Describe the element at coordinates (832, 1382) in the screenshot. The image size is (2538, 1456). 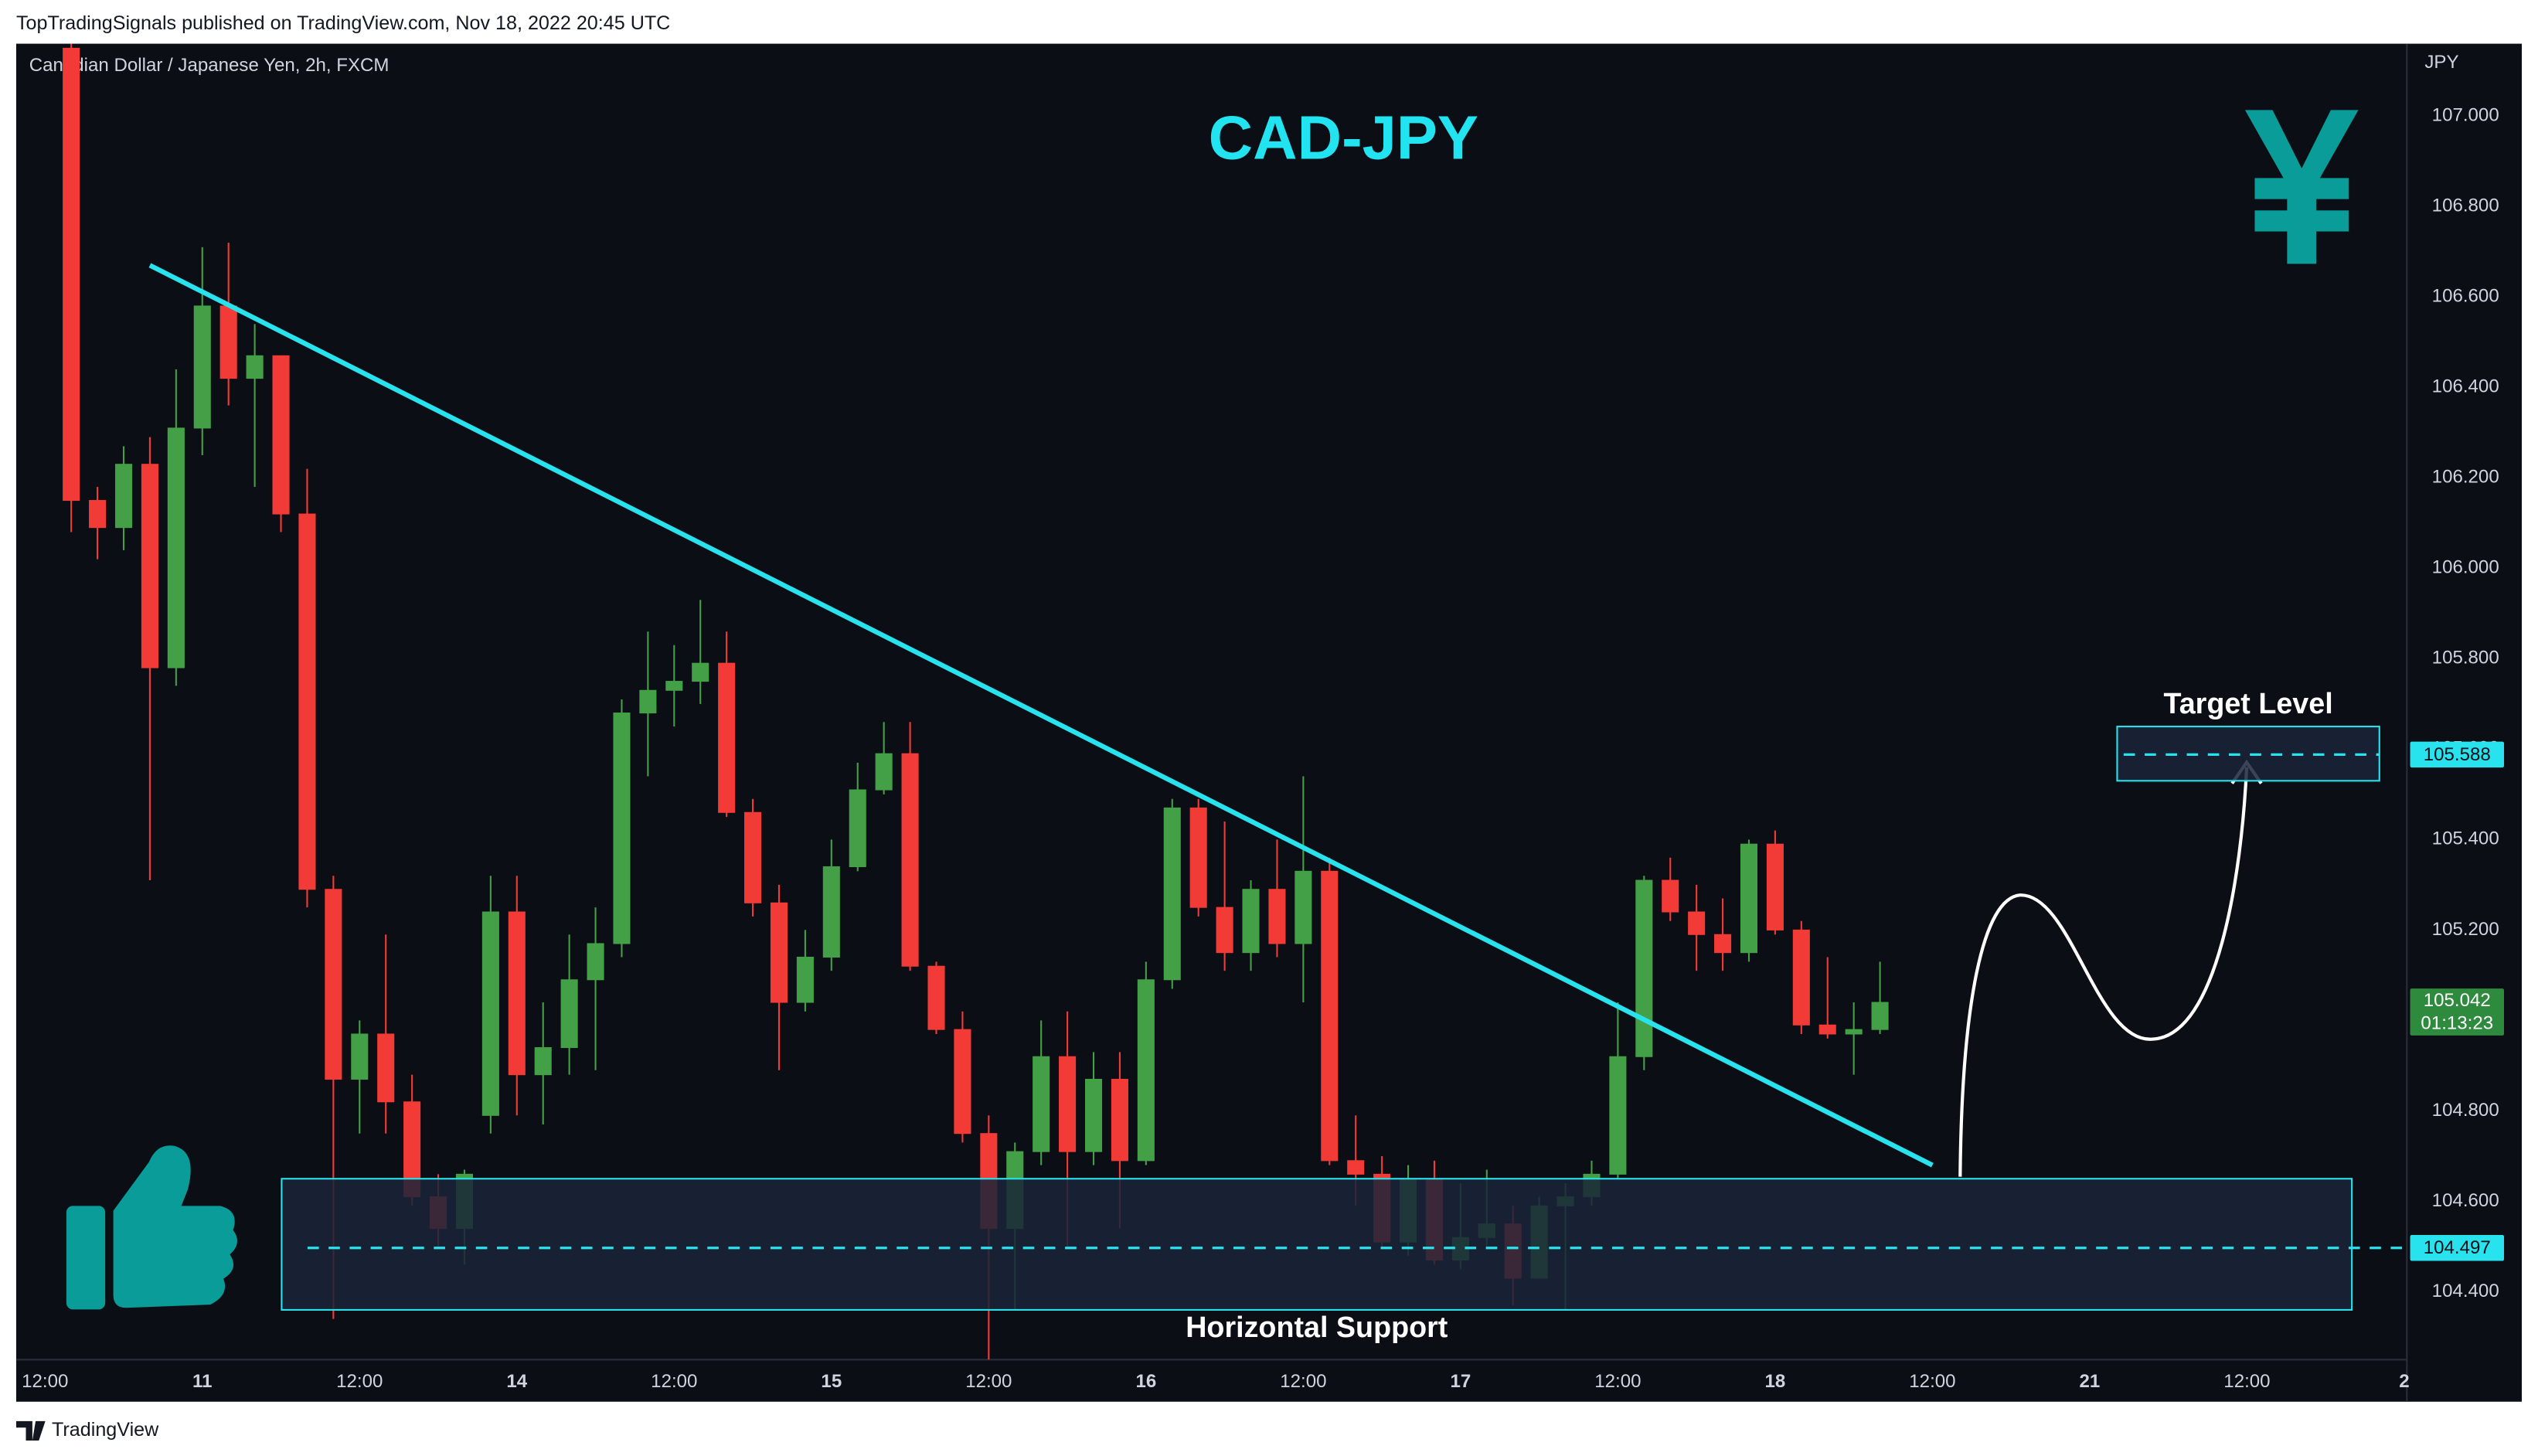
I see `x-tick-label: 15` at that location.